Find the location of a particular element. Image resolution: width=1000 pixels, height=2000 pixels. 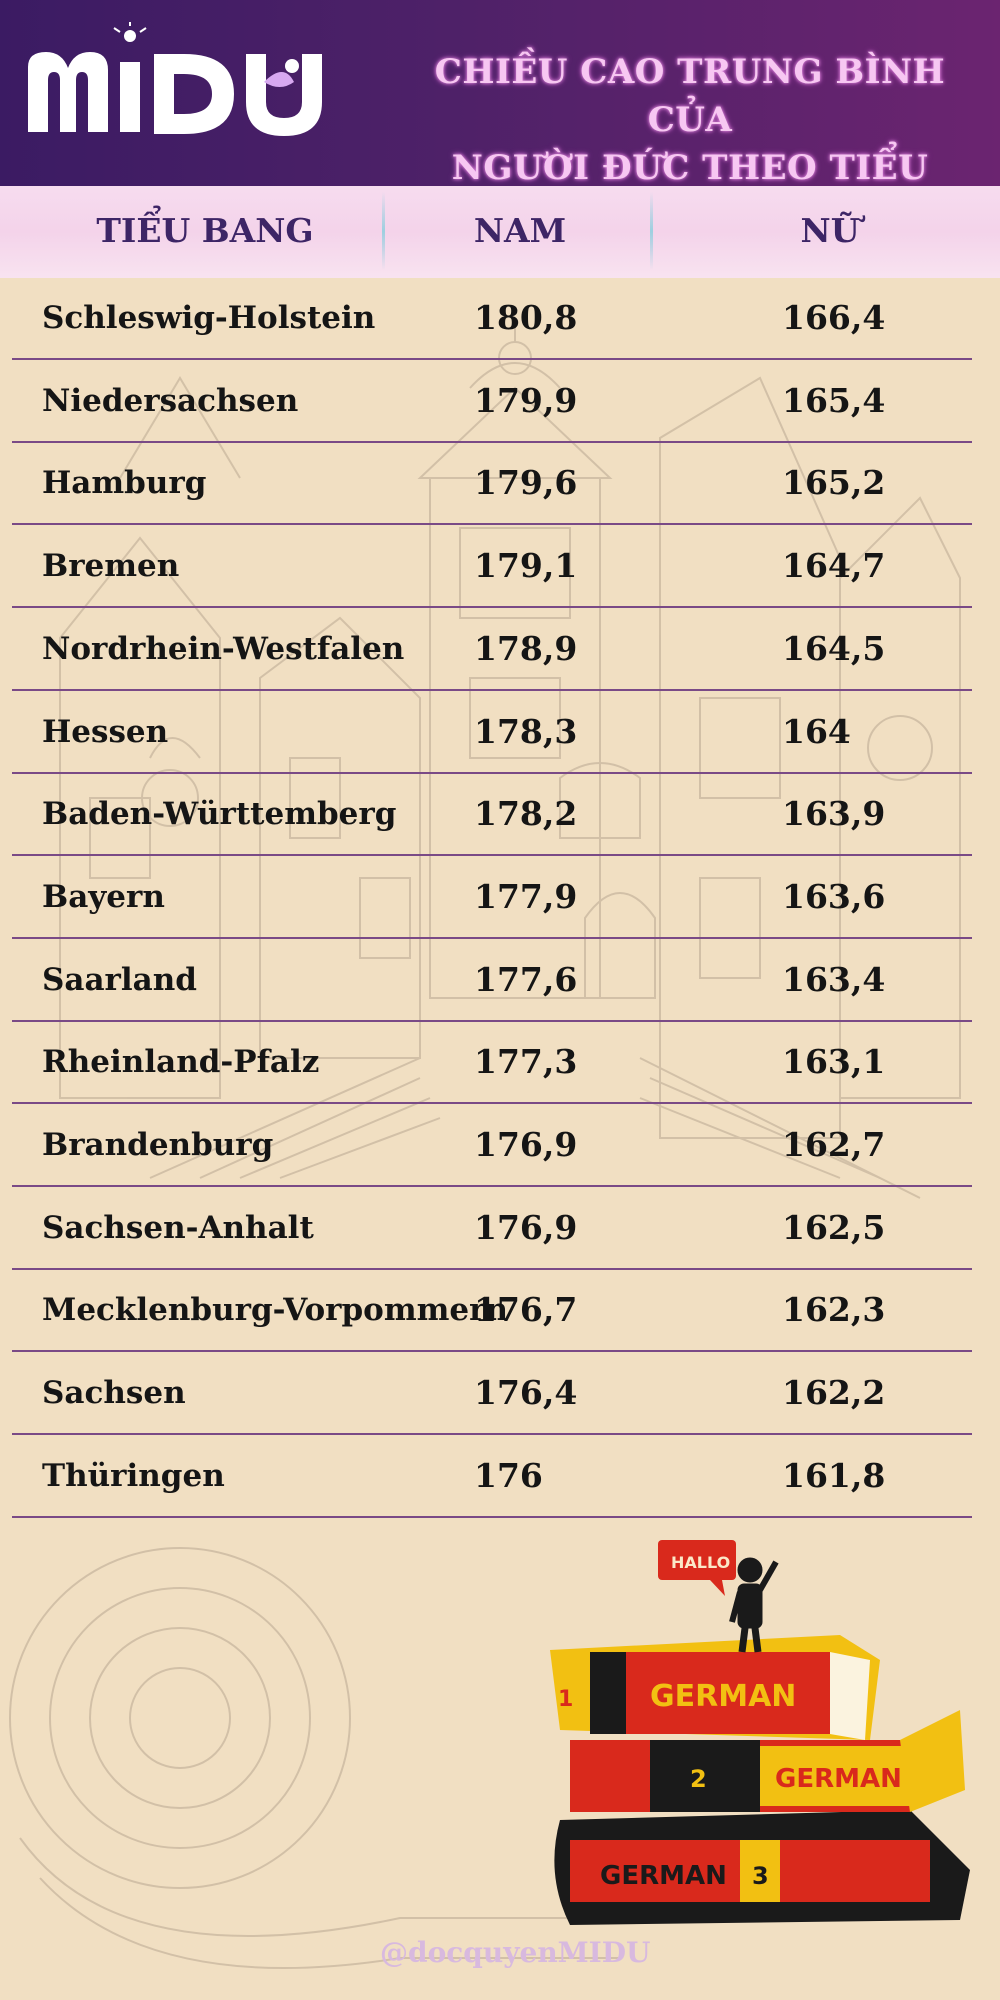

speech-bubble-text: HALLO is located at coordinates (700, 1562).